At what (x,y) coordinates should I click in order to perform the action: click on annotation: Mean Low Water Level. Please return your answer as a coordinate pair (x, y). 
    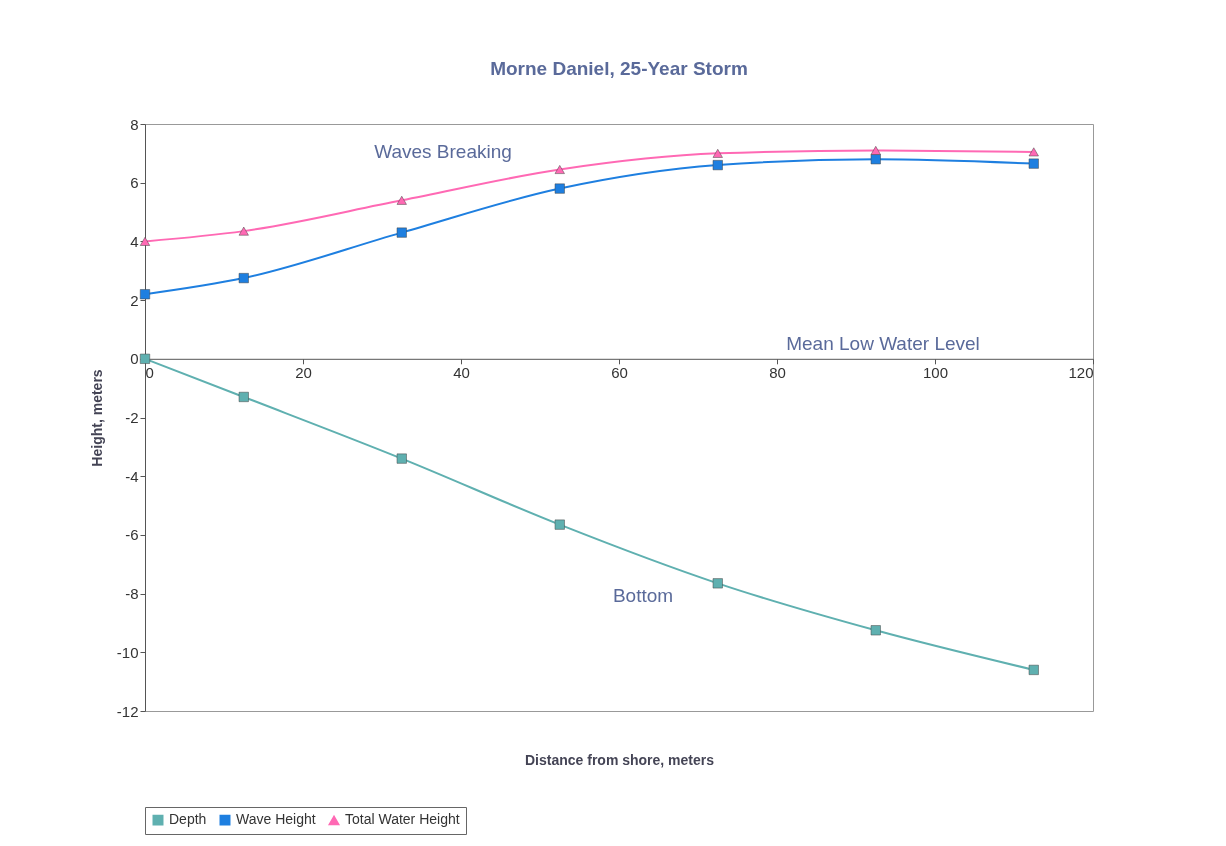
    Looking at the image, I should click on (883, 343).